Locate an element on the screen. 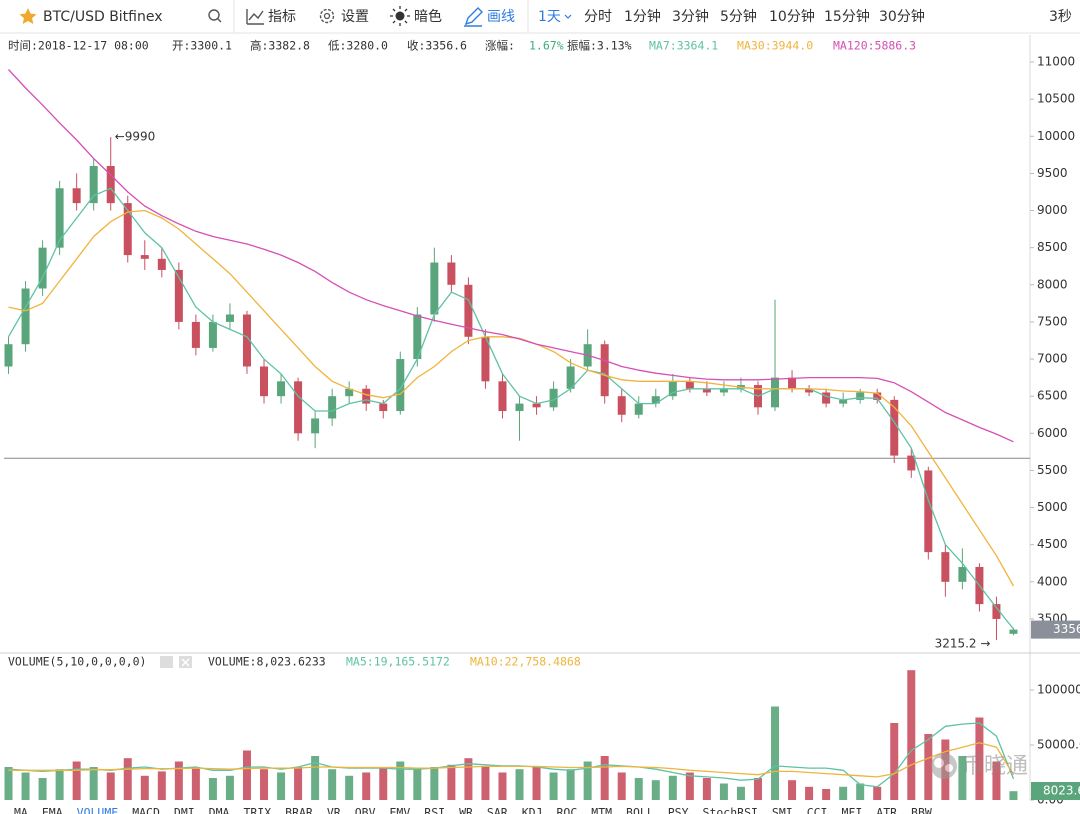 The height and width of the screenshot is (814, 1080). indicator-tab: SAR is located at coordinates (497, 810).